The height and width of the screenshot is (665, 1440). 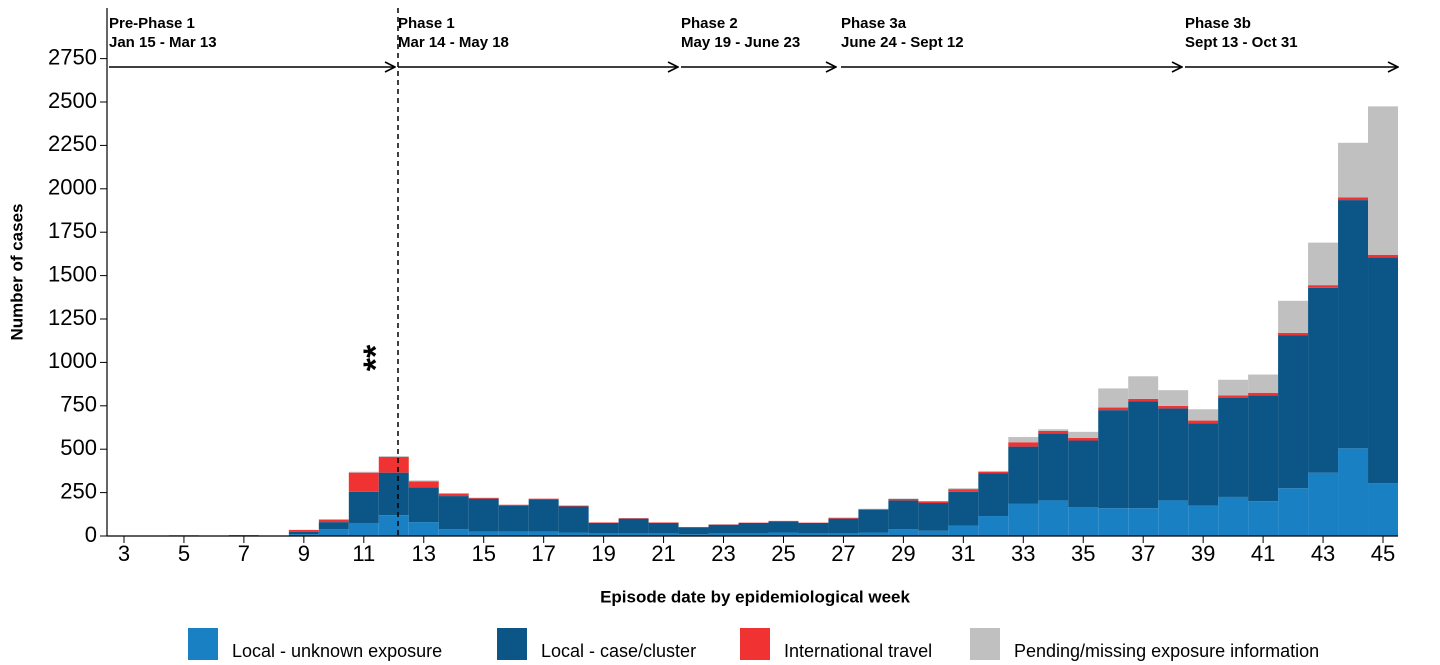 I want to click on y-tick-label: 0, so click(x=91, y=534).